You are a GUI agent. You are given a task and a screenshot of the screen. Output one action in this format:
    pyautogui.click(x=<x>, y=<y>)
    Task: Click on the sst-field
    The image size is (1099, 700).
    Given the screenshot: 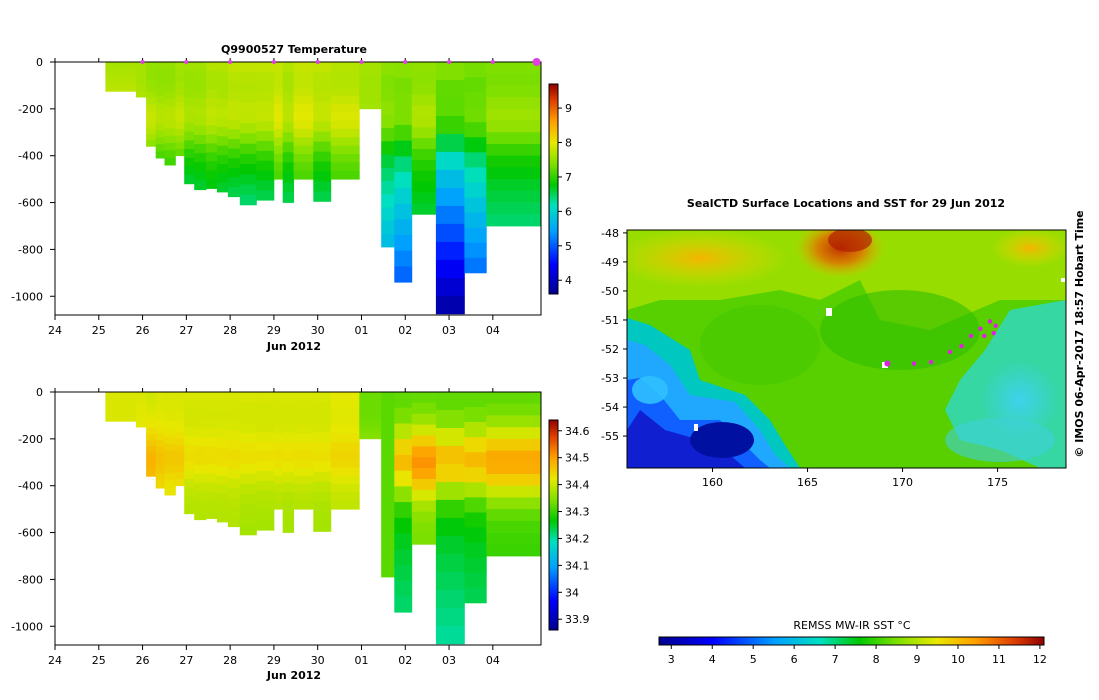 What is the action you would take?
    pyautogui.click(x=846, y=349)
    